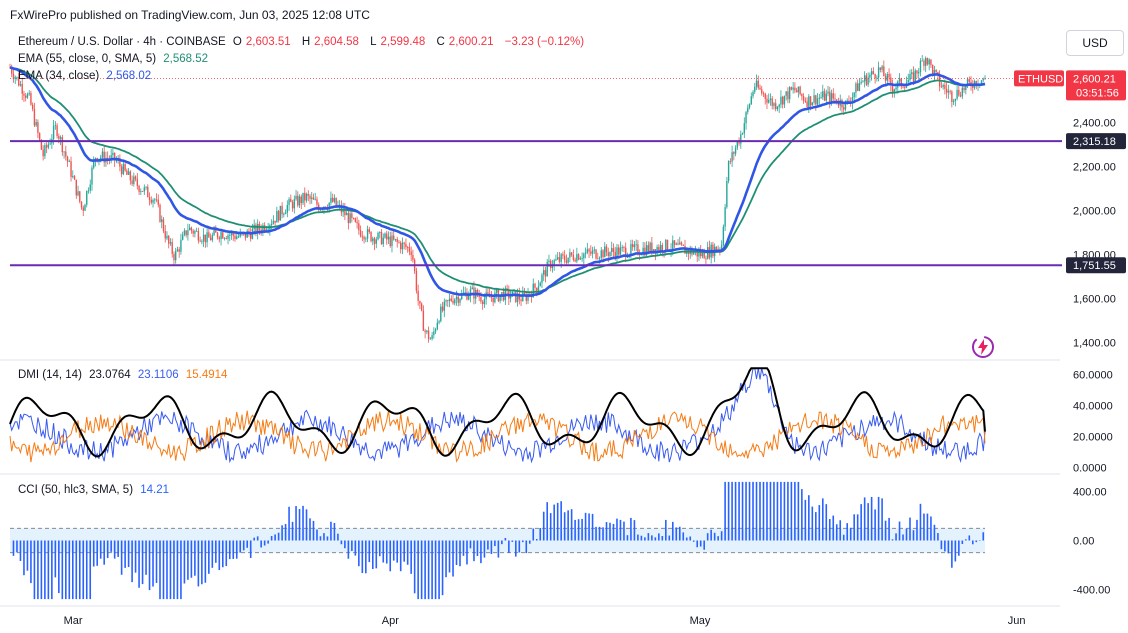 This screenshot has width=1128, height=633. What do you see at coordinates (129, 76) in the screenshot?
I see `ema34-value: 2,568.02` at bounding box center [129, 76].